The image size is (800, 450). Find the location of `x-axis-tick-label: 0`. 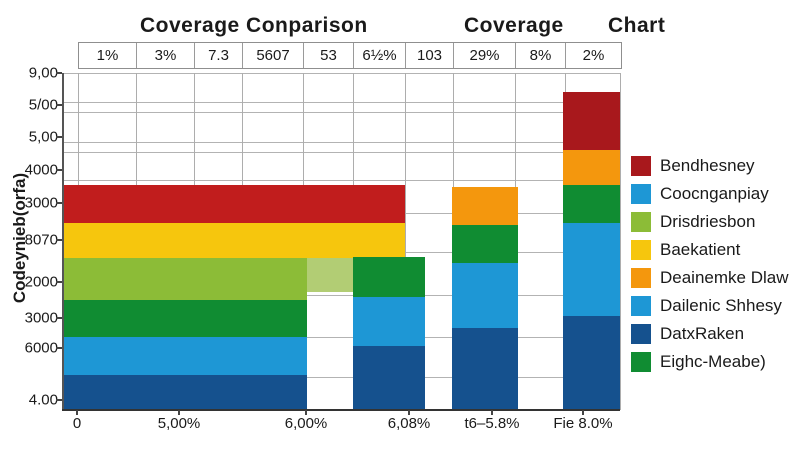

x-axis-tick-label: 0 is located at coordinates (77, 423).